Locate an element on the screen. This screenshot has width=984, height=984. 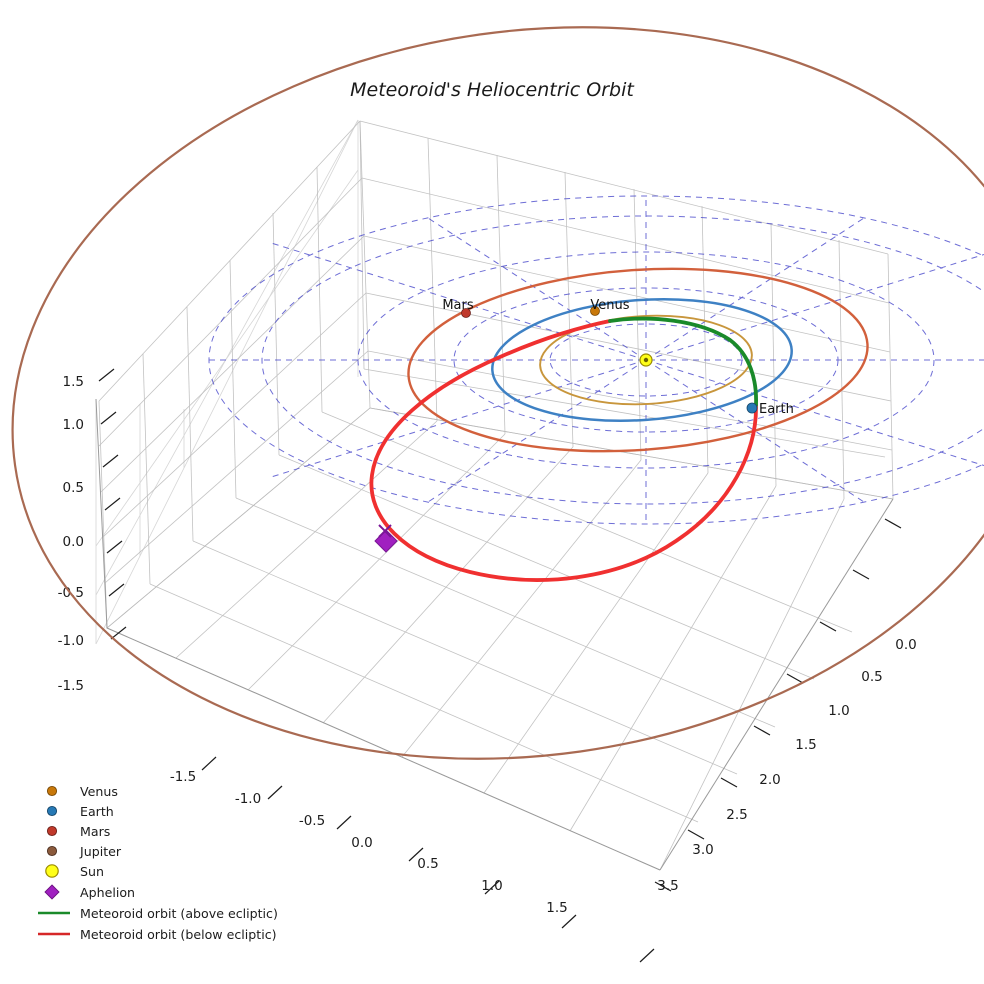
y-tick-label-6: 3.0 is located at coordinates (702, 850).